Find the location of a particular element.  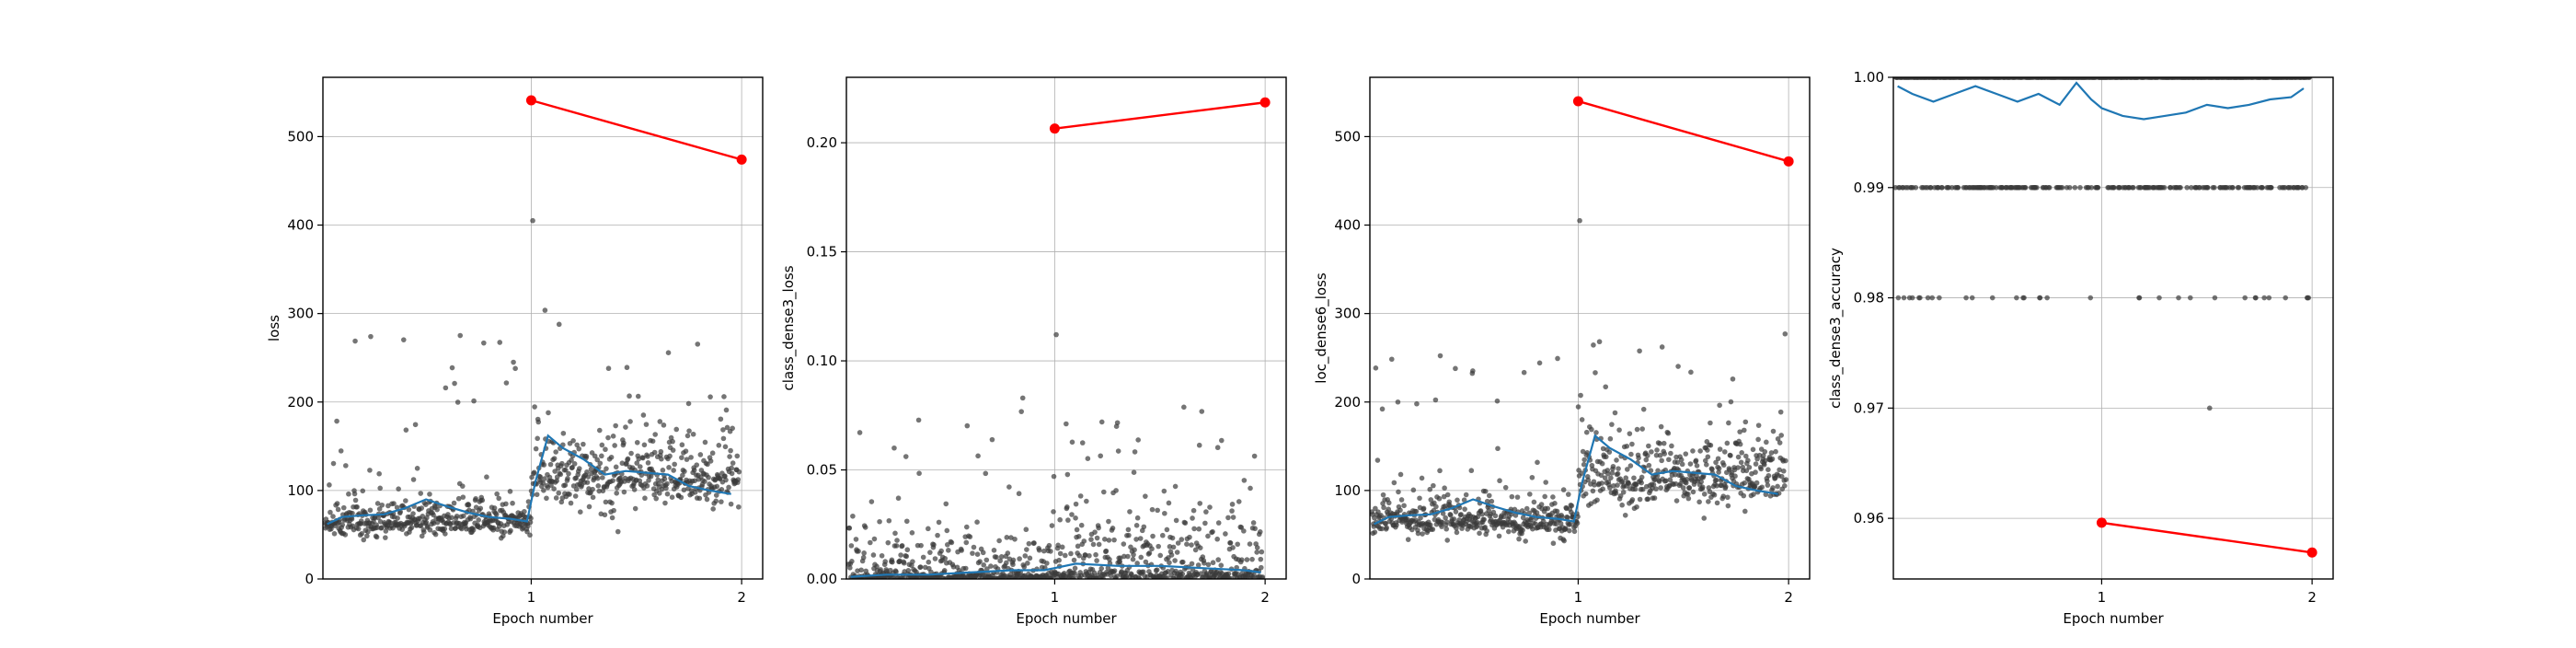

x-tick-label: 2 is located at coordinates (1265, 597).